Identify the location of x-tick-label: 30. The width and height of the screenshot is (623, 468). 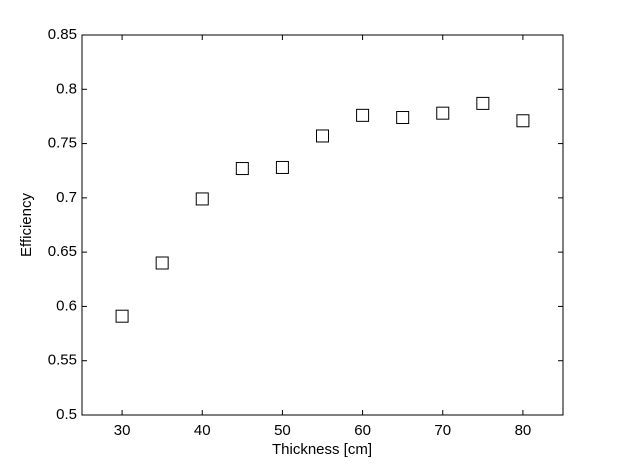
(122, 430).